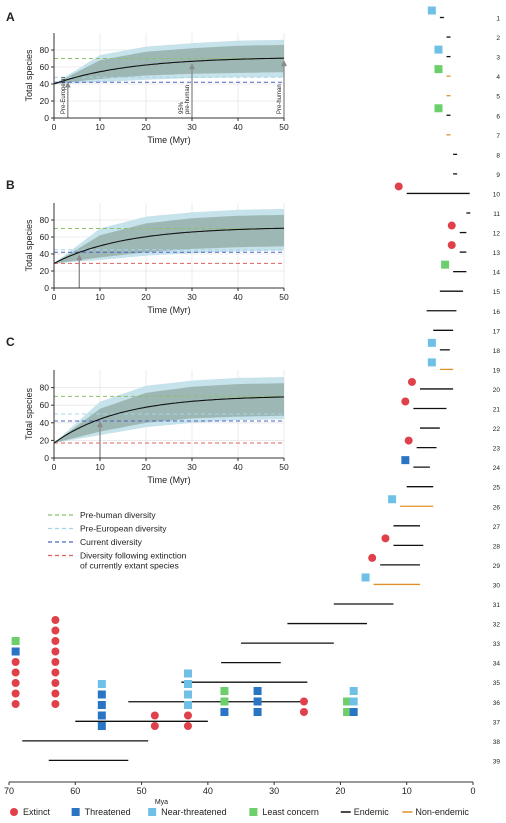 The width and height of the screenshot is (506, 823). Describe the element at coordinates (498, 155) in the screenshot. I see `lineage-number: 8` at that location.